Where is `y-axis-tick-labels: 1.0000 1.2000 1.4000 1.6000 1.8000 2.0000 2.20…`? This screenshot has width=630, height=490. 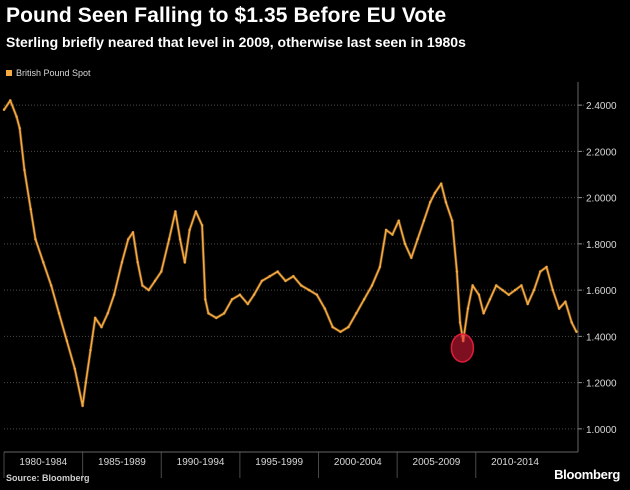
y-axis-tick-labels: 1.0000 1.2000 1.4000 1.6000 1.8000 2.0000 2.20… is located at coordinates (601, 268).